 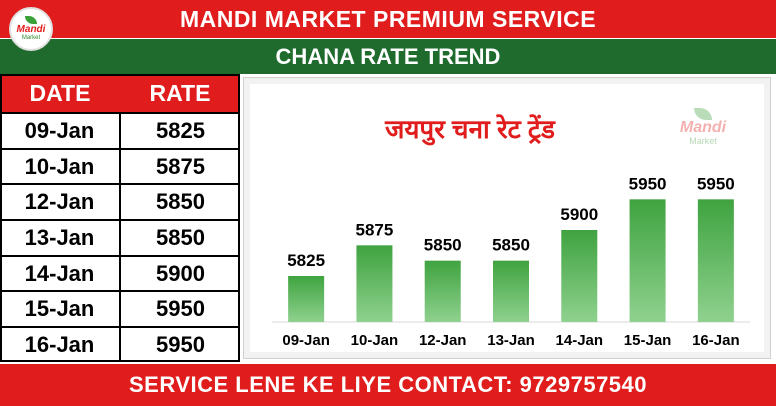 I want to click on x-tick-label: 15-Jan, so click(x=648, y=340).